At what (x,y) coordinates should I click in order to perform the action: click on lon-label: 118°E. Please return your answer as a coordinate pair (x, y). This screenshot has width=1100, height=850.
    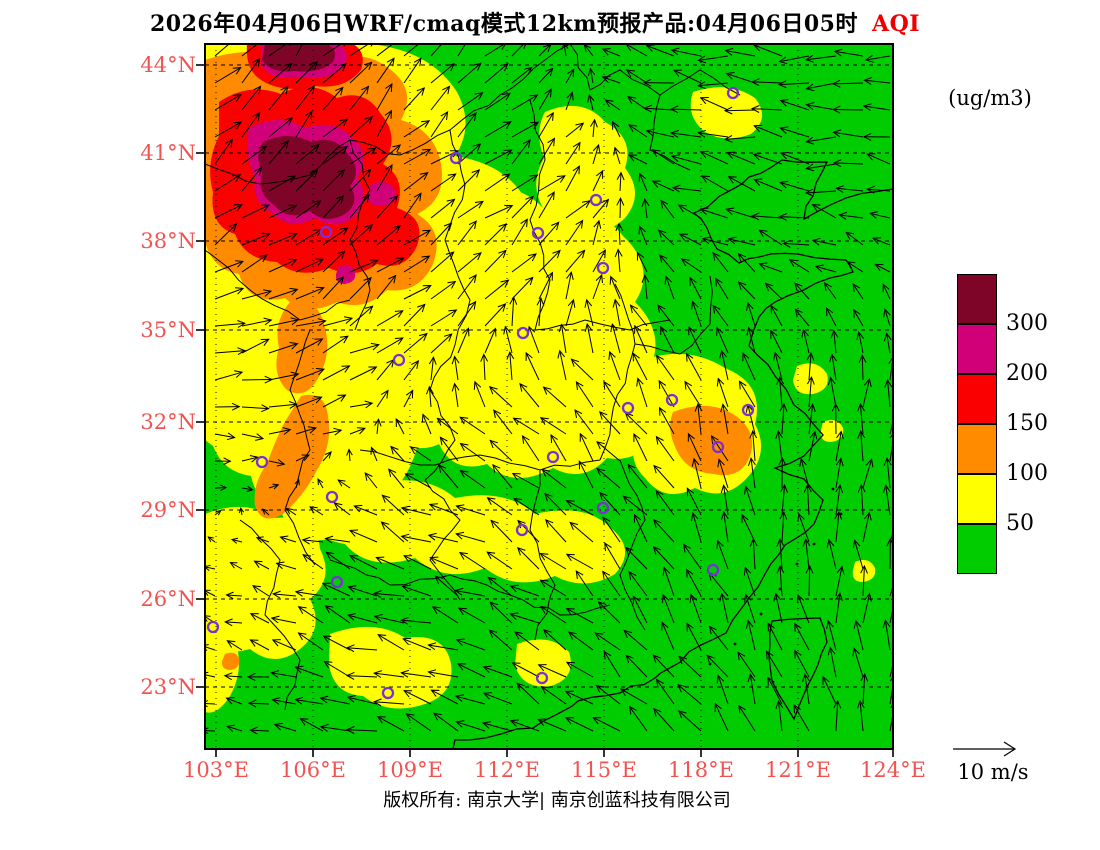
    Looking at the image, I should click on (701, 770).